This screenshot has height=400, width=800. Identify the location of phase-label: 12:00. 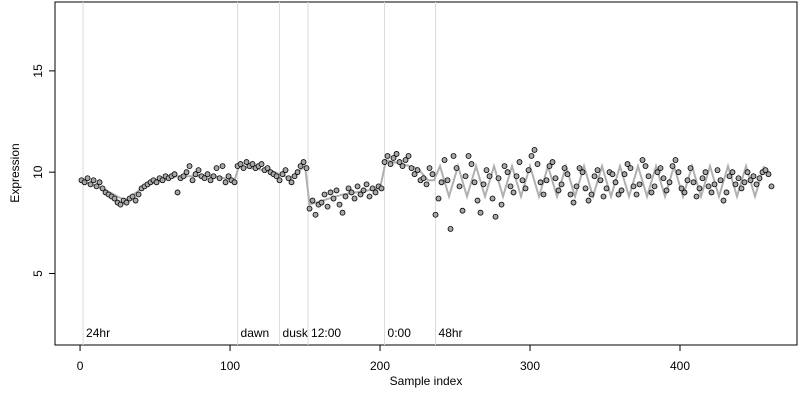
(326, 333).